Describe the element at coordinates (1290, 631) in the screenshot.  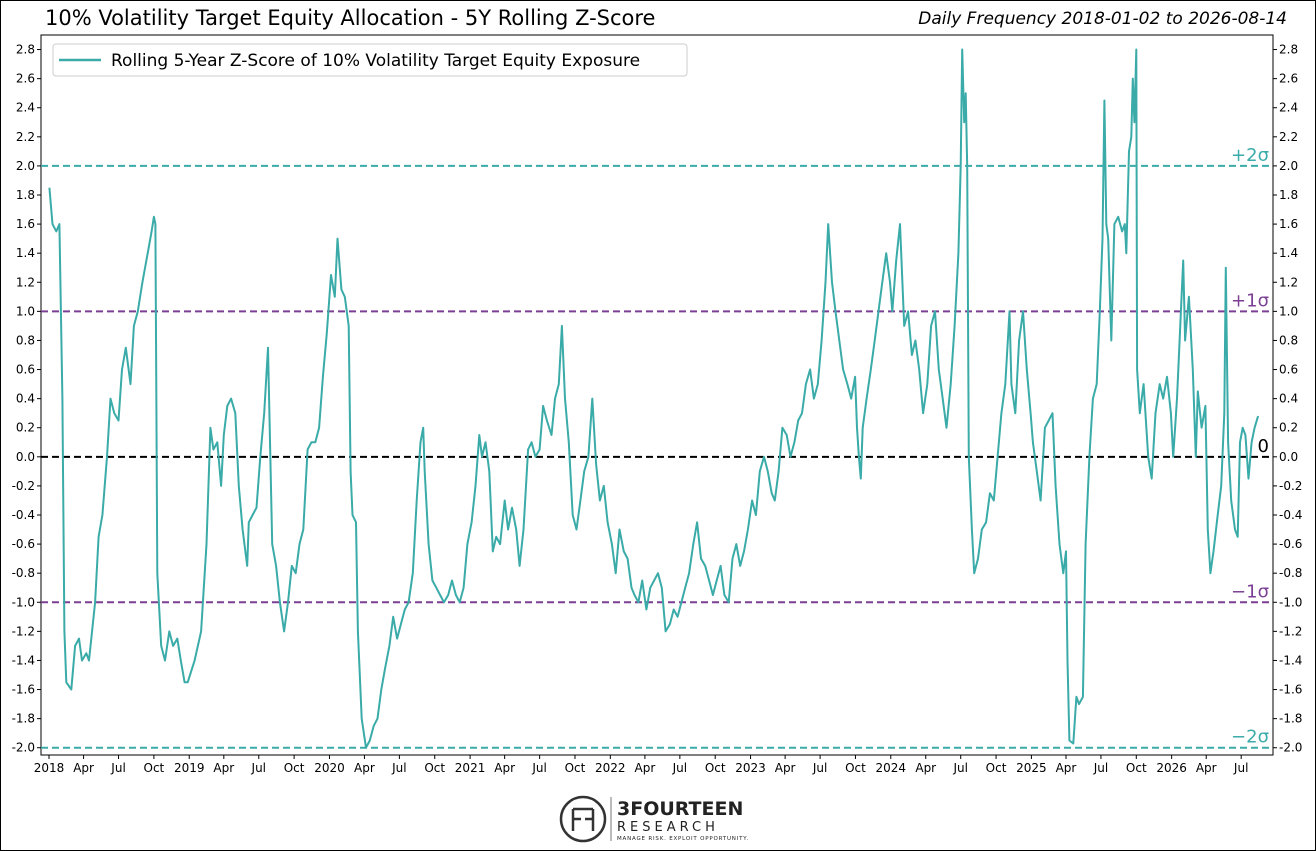
I see `y-tick-label: -1.2` at that location.